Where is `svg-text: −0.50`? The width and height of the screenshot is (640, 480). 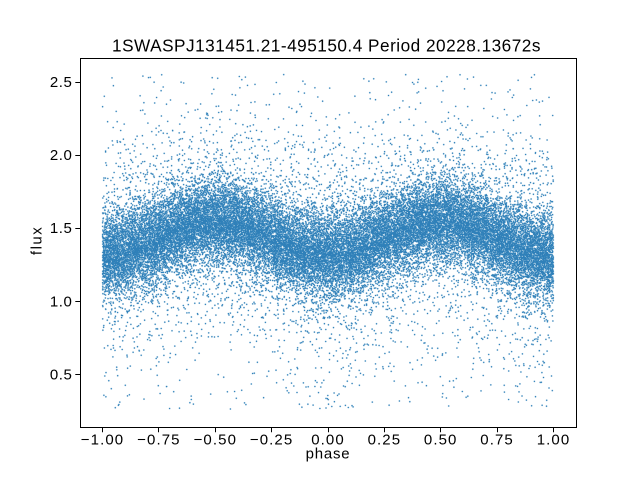 svg-text: −0.50 is located at coordinates (215, 440).